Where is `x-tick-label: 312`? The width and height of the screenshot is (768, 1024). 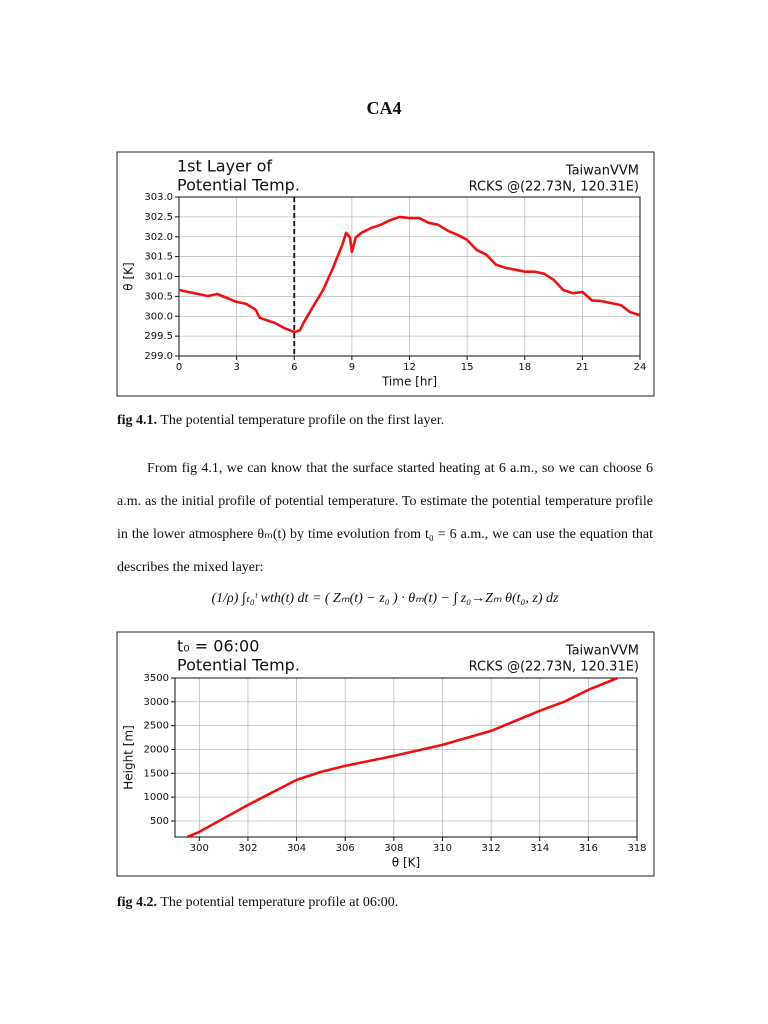
x-tick-label: 312 is located at coordinates (491, 848).